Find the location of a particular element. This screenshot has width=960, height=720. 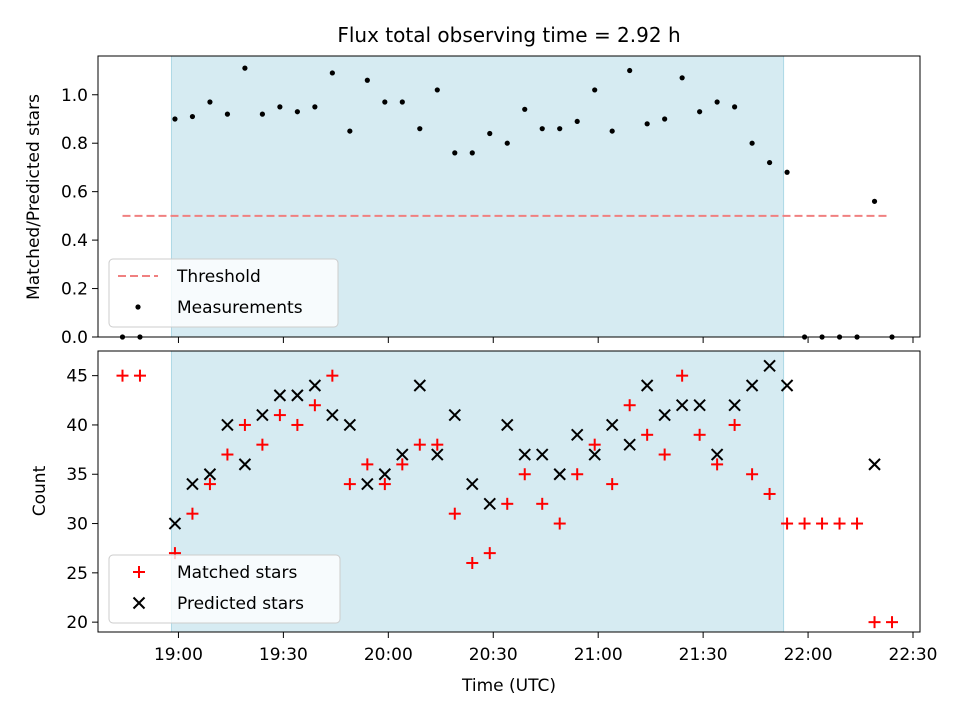

y-tick-label: 30 is located at coordinates (77, 525).